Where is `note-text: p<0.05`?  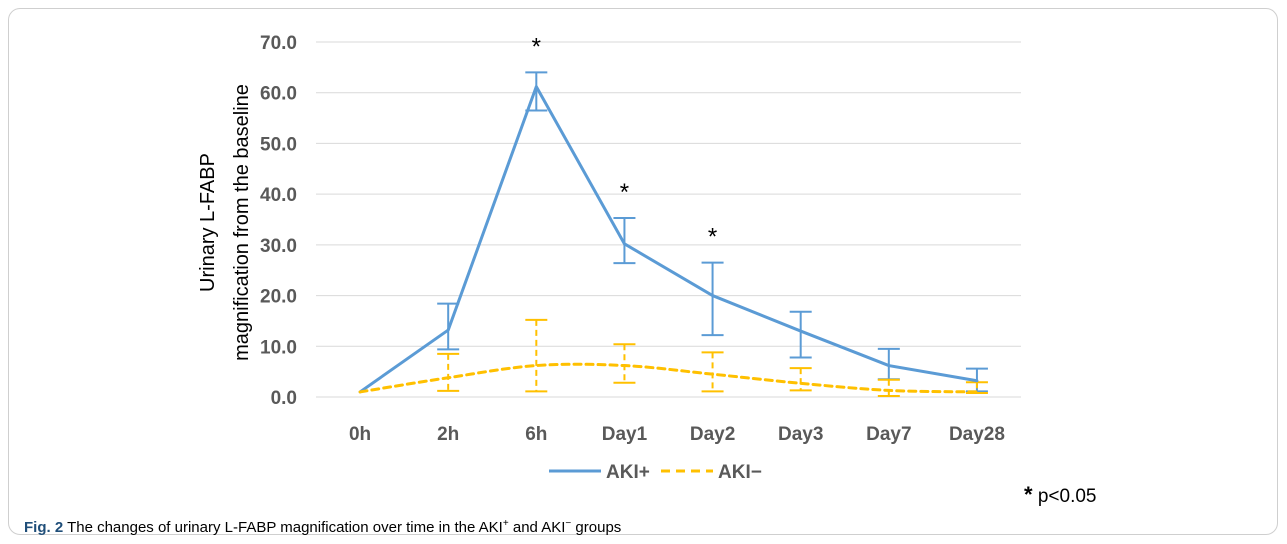
note-text: p<0.05 is located at coordinates (1064, 496).